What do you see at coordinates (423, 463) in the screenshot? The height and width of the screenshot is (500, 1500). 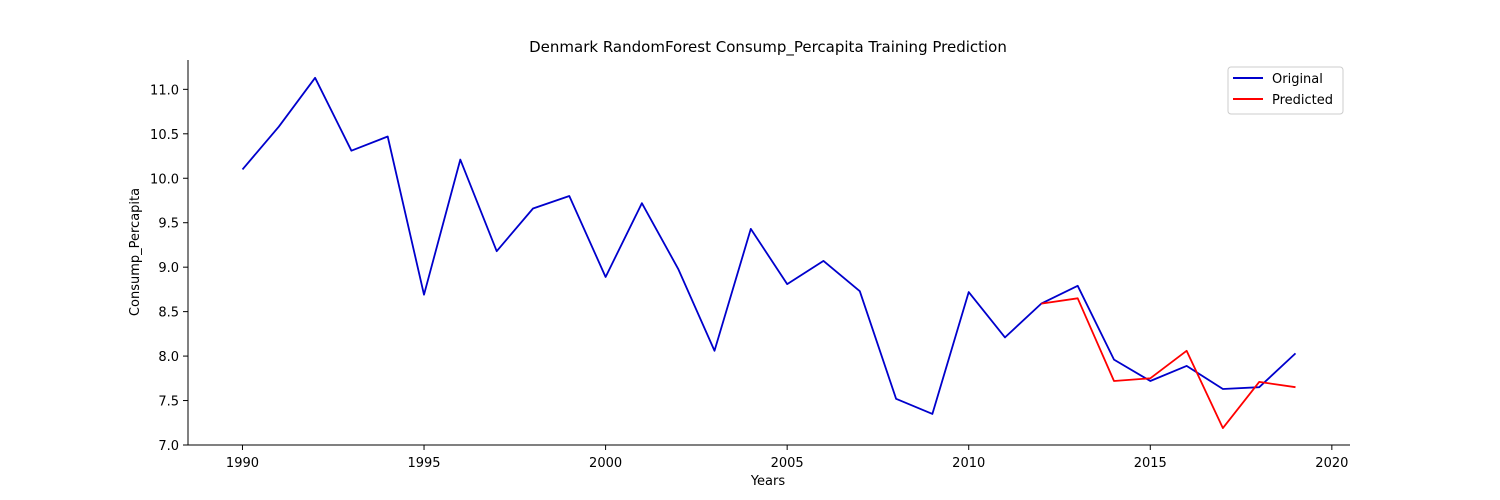 I see `x-tick-label: 1995` at bounding box center [423, 463].